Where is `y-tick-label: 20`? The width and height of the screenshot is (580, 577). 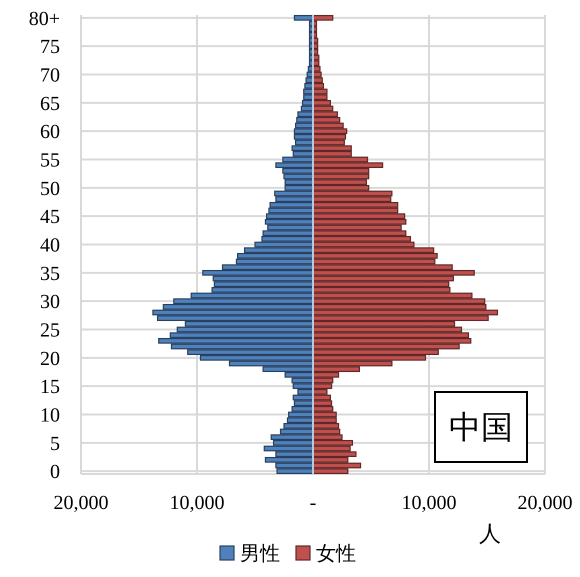
y-tick-label: 20 is located at coordinates (50, 359).